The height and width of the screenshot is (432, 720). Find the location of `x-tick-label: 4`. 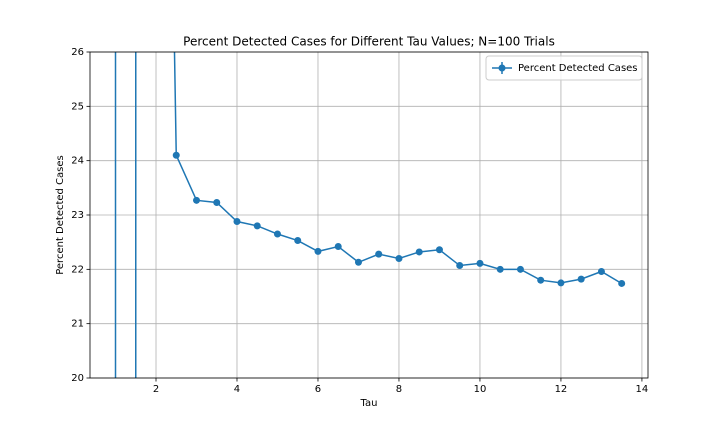

x-tick-label: 4 is located at coordinates (237, 389).